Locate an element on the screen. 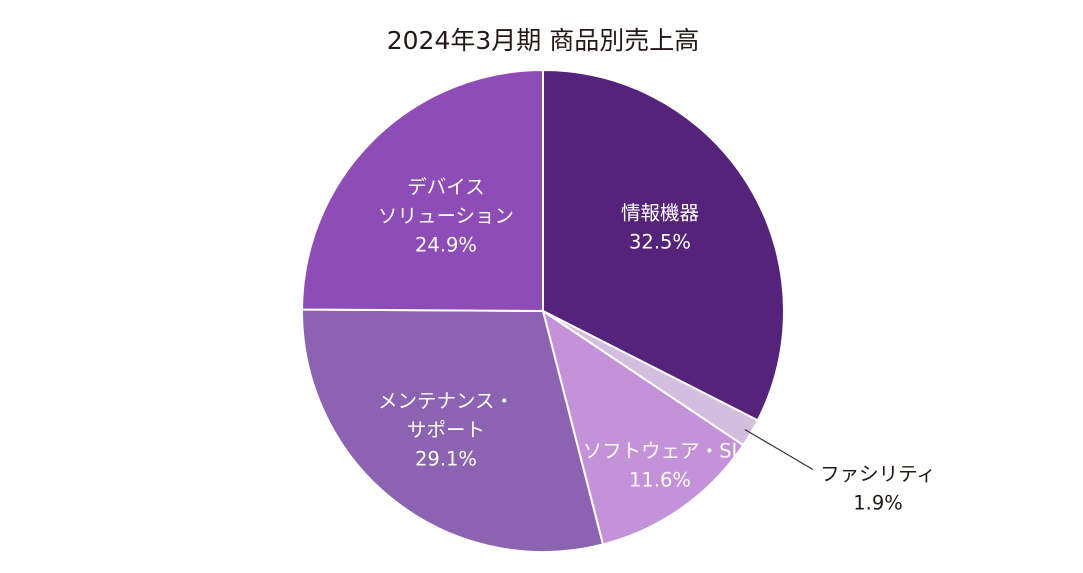  category-label: 情報機器 is located at coordinates (660, 212).